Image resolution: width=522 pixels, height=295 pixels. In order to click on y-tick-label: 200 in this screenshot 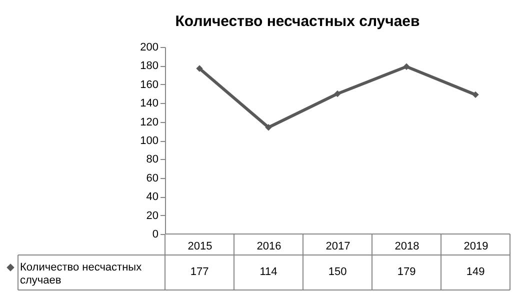, I will do `click(149, 48)`.